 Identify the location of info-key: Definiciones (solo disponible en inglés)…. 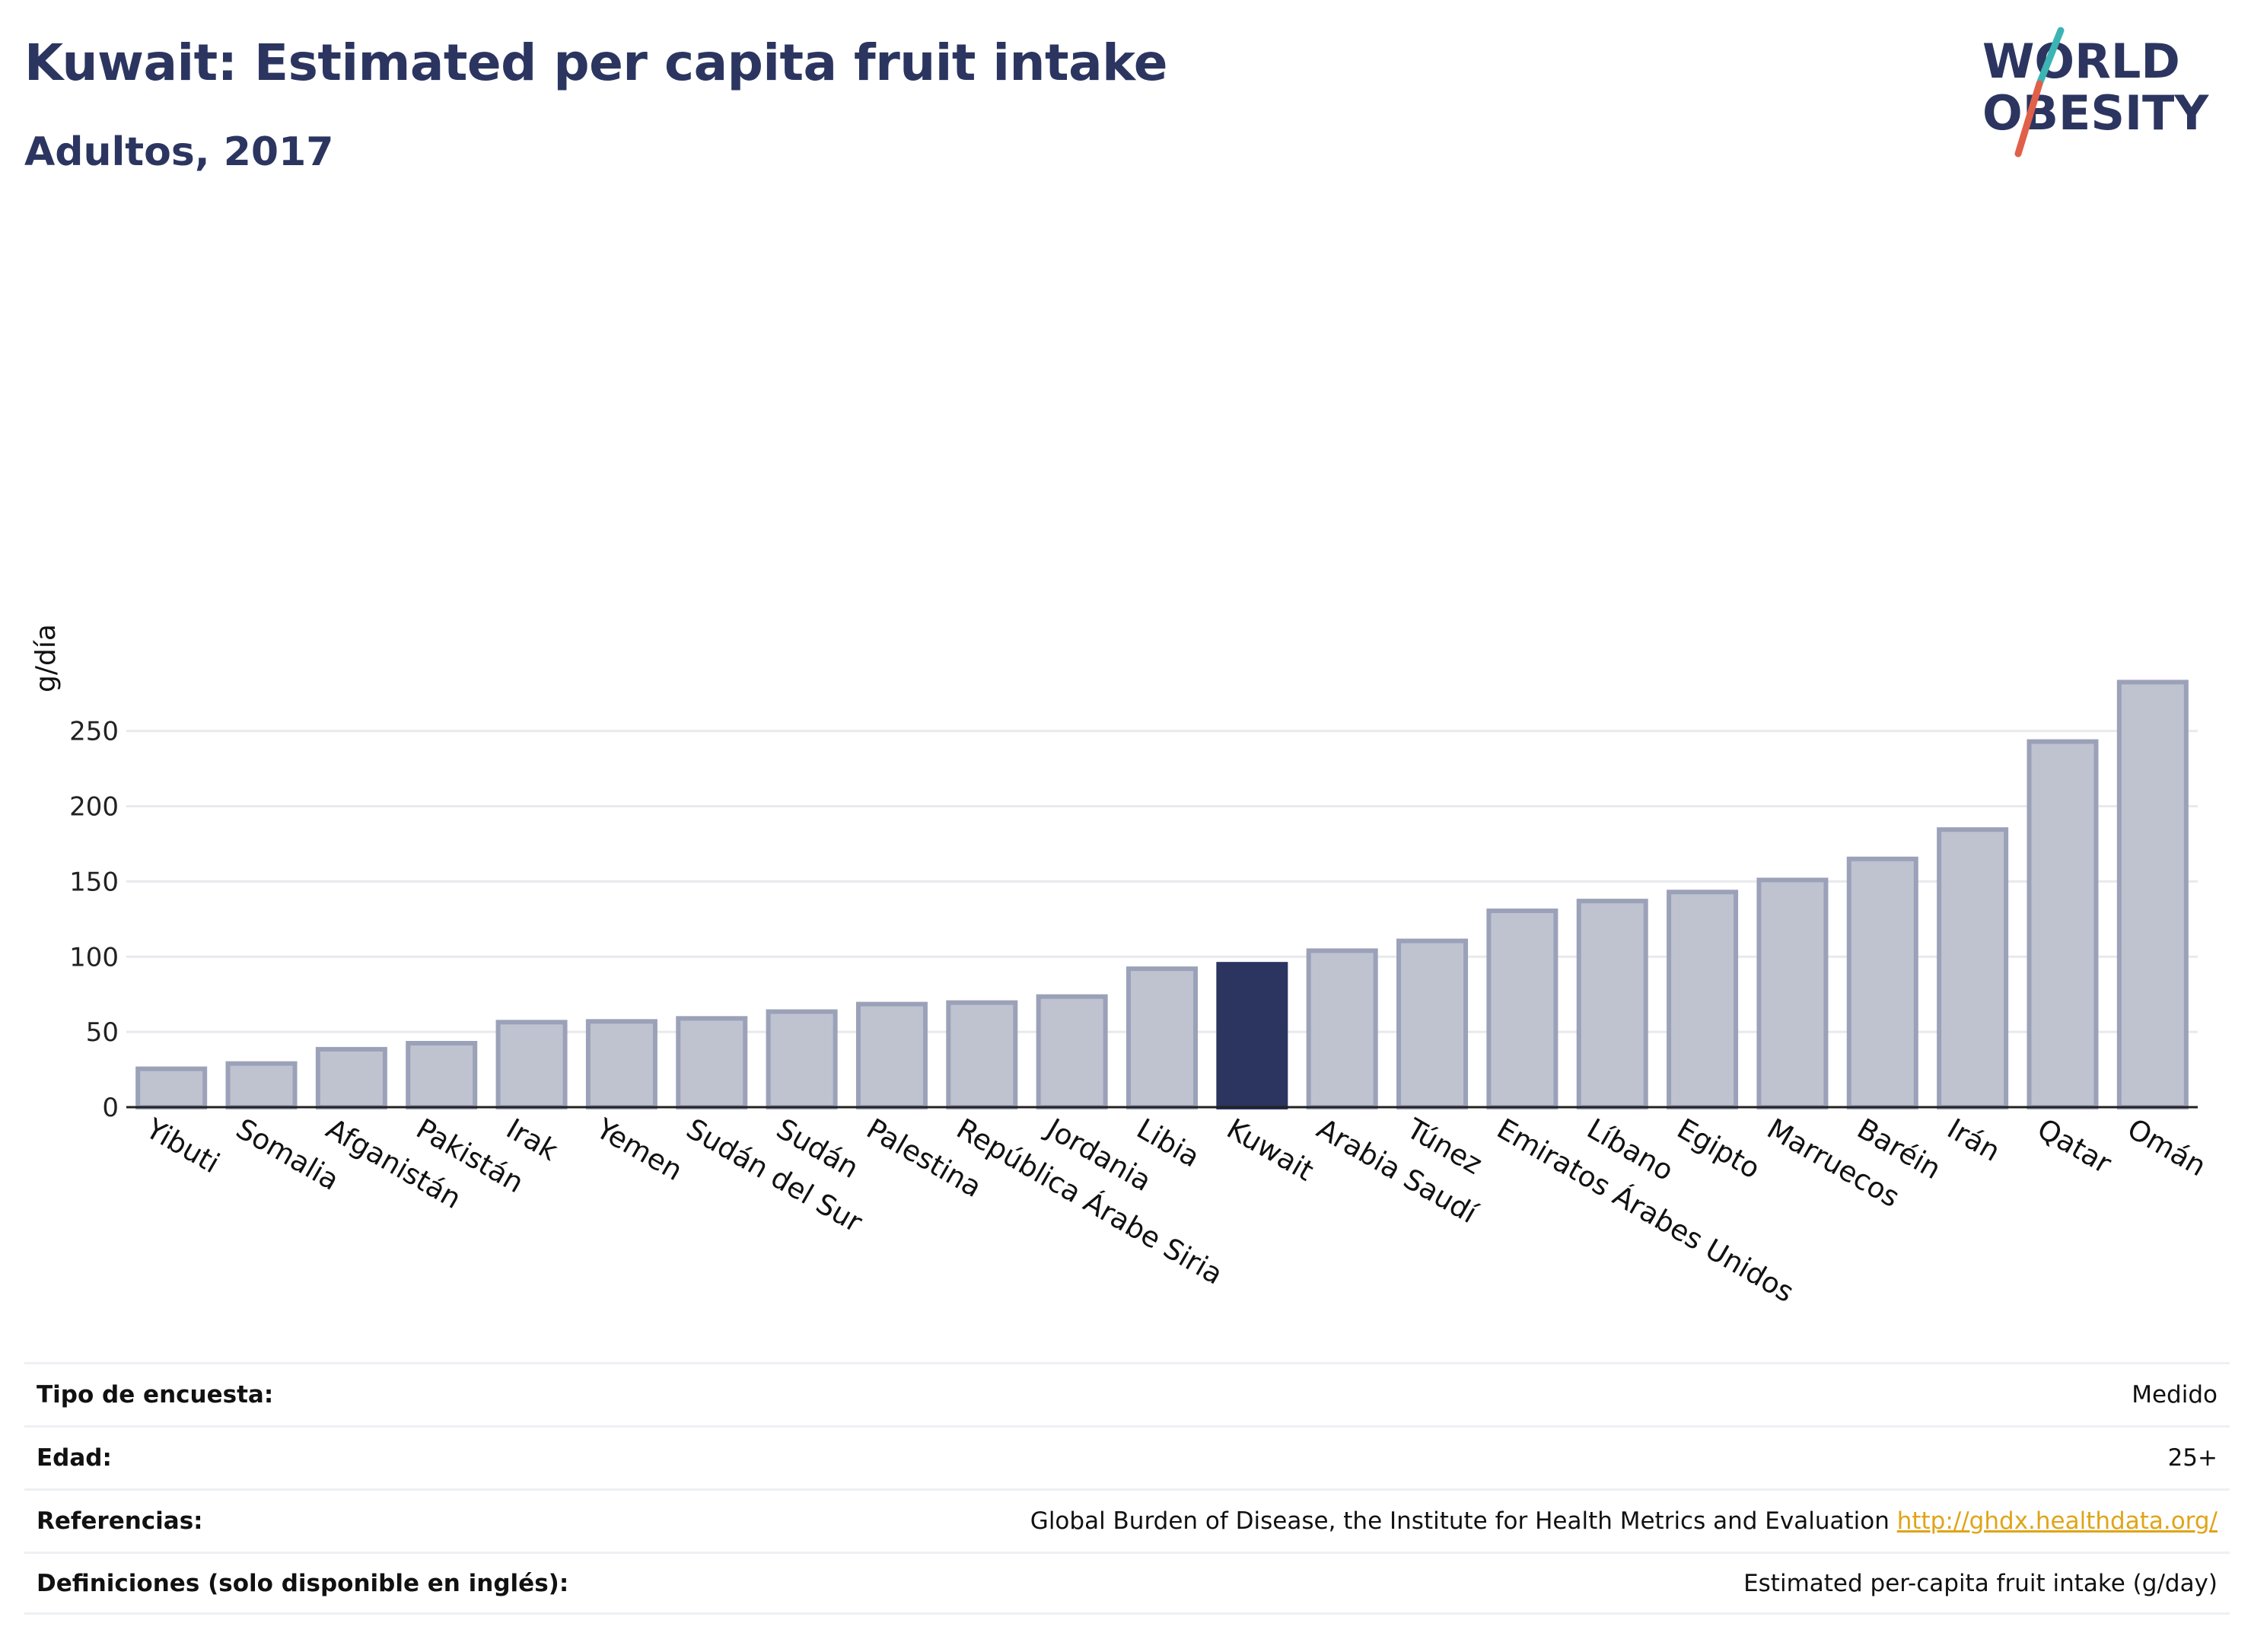
(303, 1583).